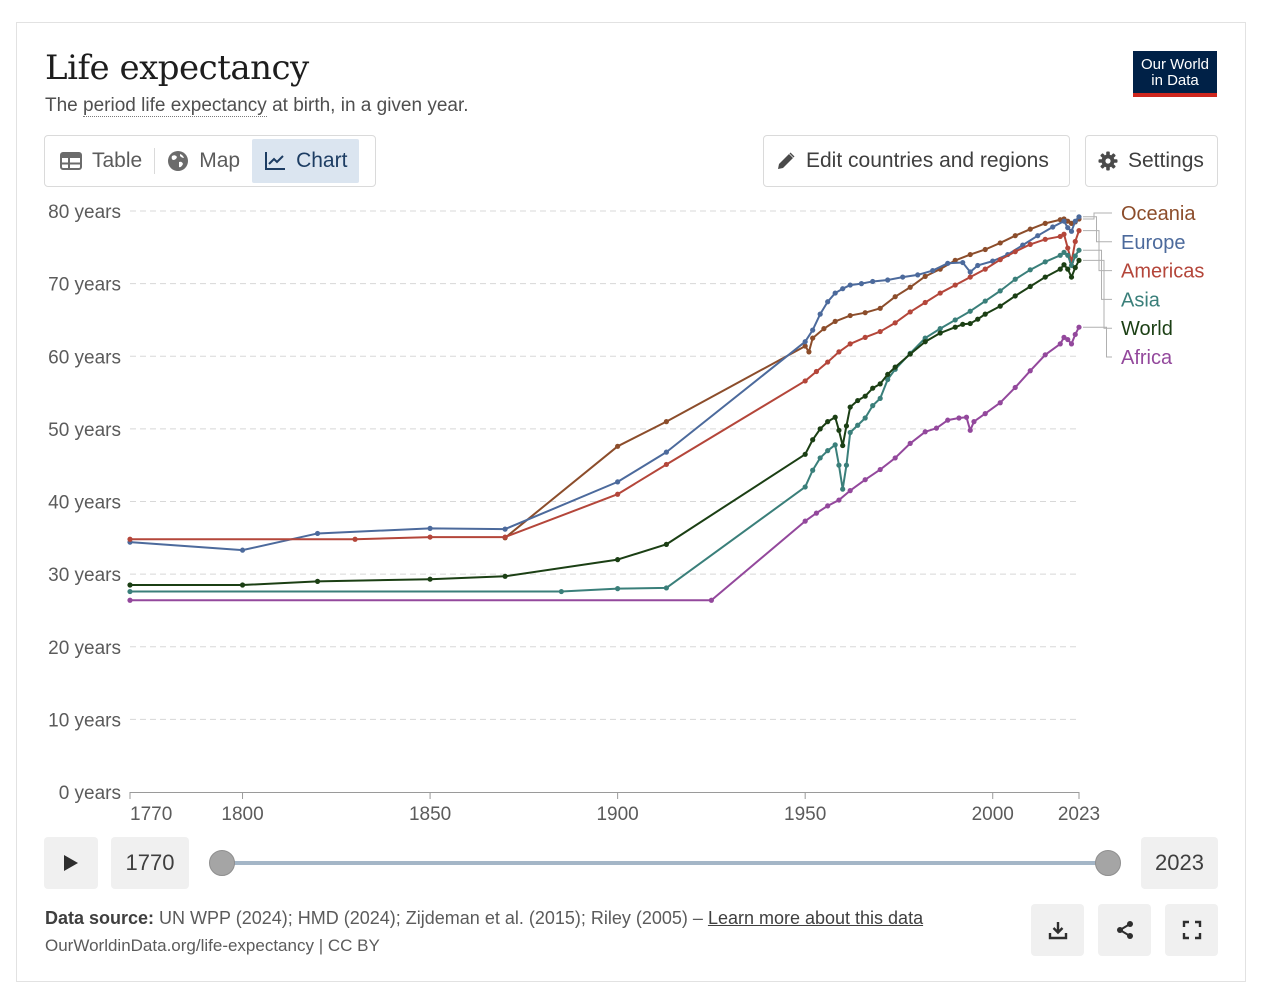 The width and height of the screenshot is (1266, 1000). What do you see at coordinates (1151, 161) in the screenshot?
I see `settings-button: Settings` at bounding box center [1151, 161].